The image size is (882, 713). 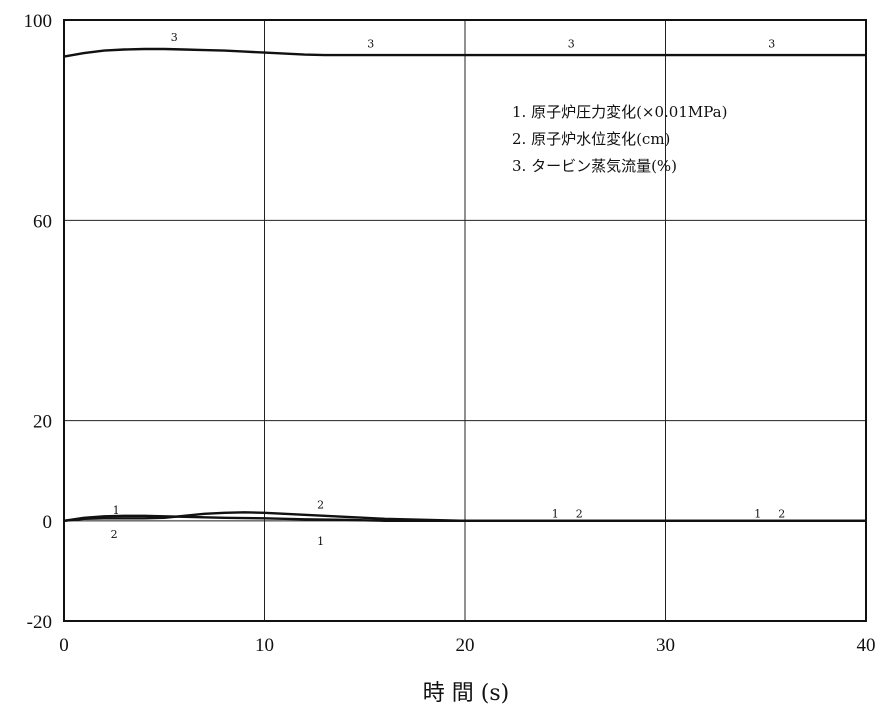 I want to click on line-label-3-0: 3, so click(x=174, y=37).